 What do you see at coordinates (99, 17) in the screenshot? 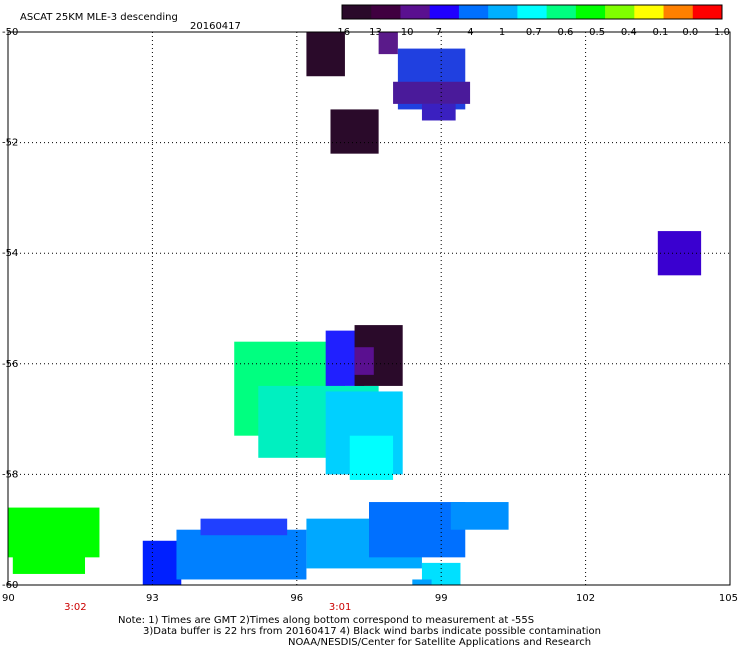
I see `map-title: ASCAT 25KM MLE-3 descending` at bounding box center [99, 17].